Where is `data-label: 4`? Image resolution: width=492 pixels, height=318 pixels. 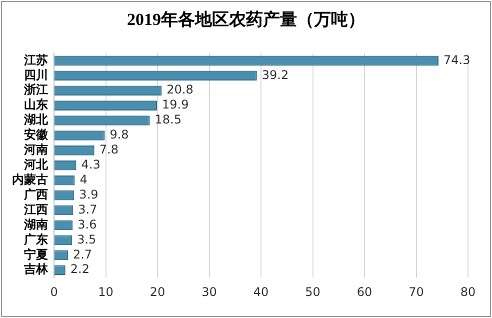 data-label: 4 is located at coordinates (84, 179).